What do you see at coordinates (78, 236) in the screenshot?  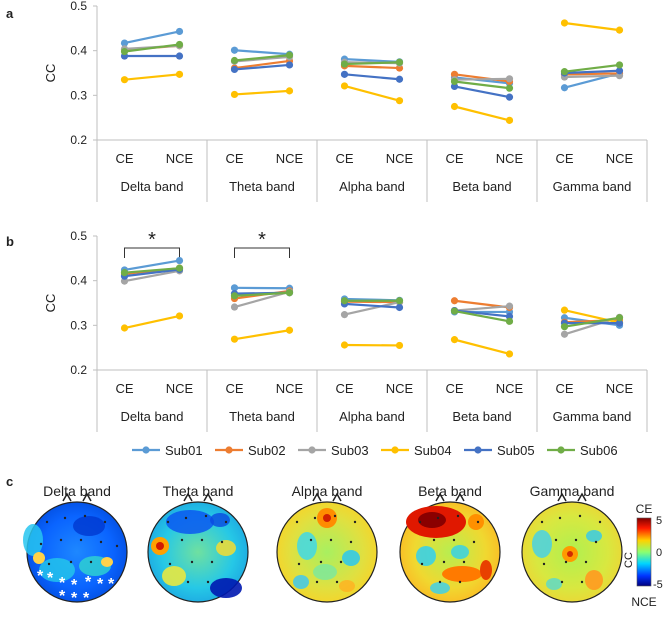 I see `y-tick-label: 0.5` at bounding box center [78, 236].